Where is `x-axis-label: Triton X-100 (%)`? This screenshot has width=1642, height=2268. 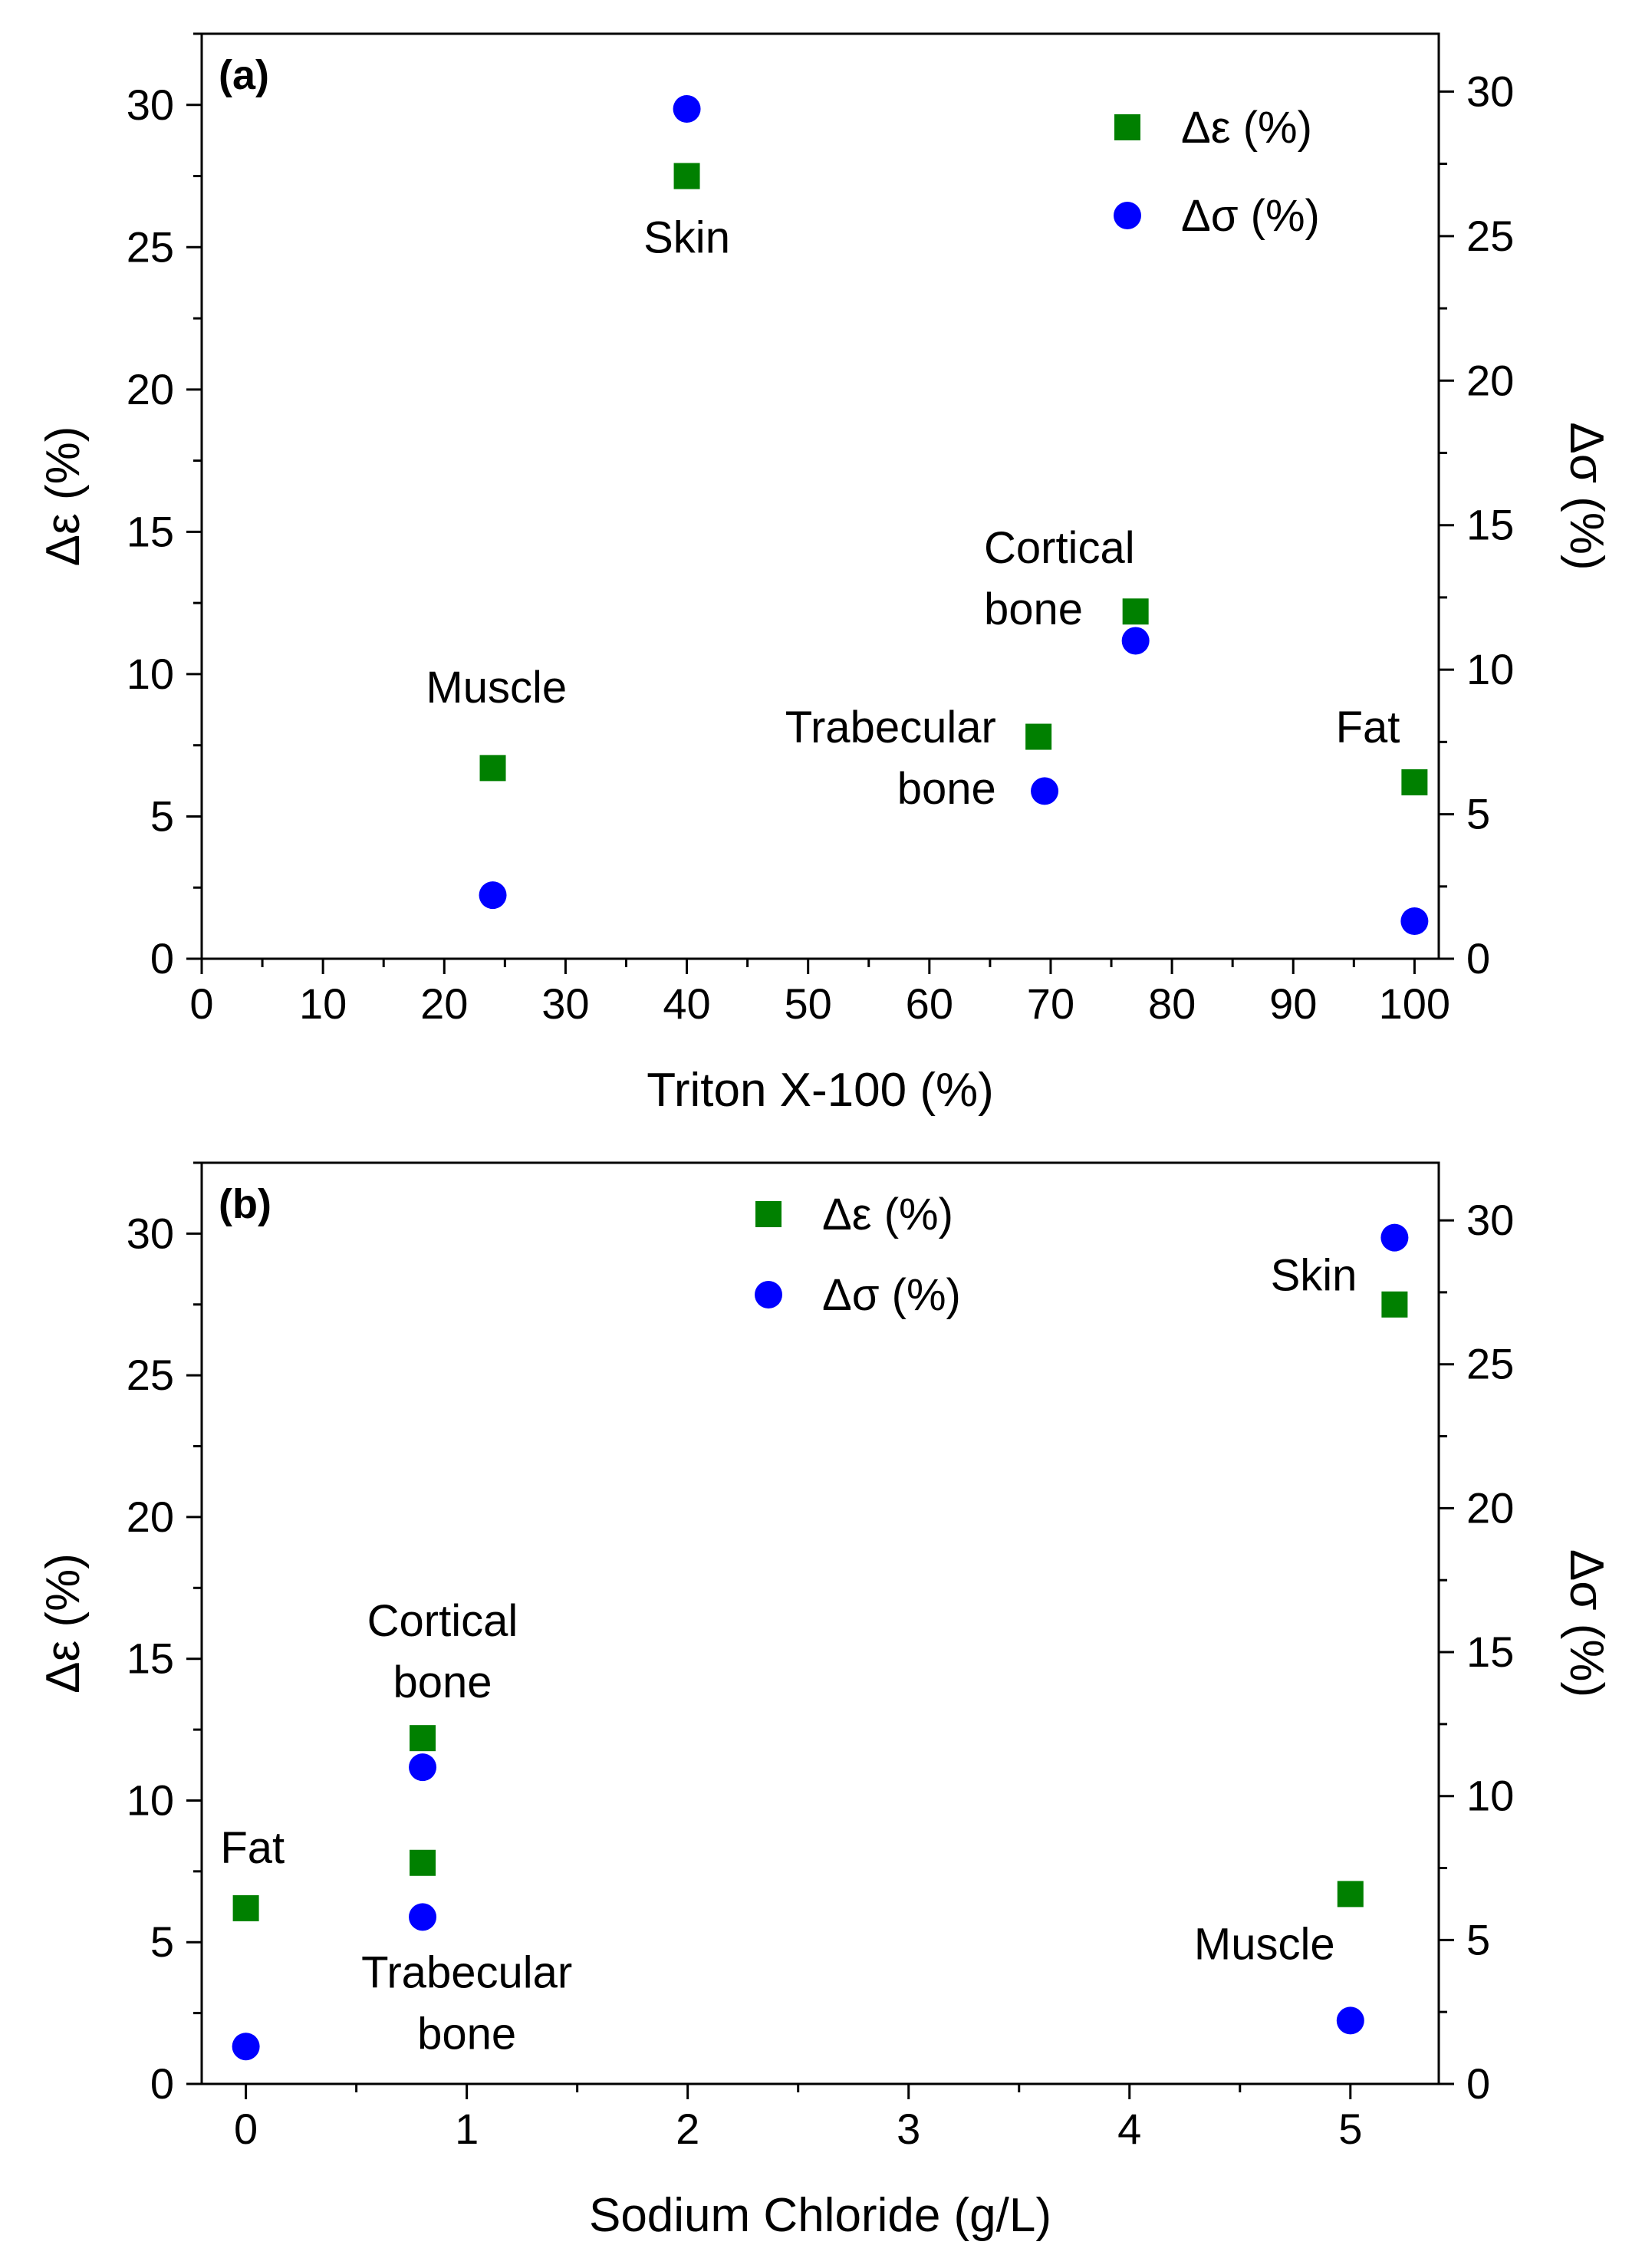 x-axis-label: Triton X-100 (%) is located at coordinates (820, 1091).